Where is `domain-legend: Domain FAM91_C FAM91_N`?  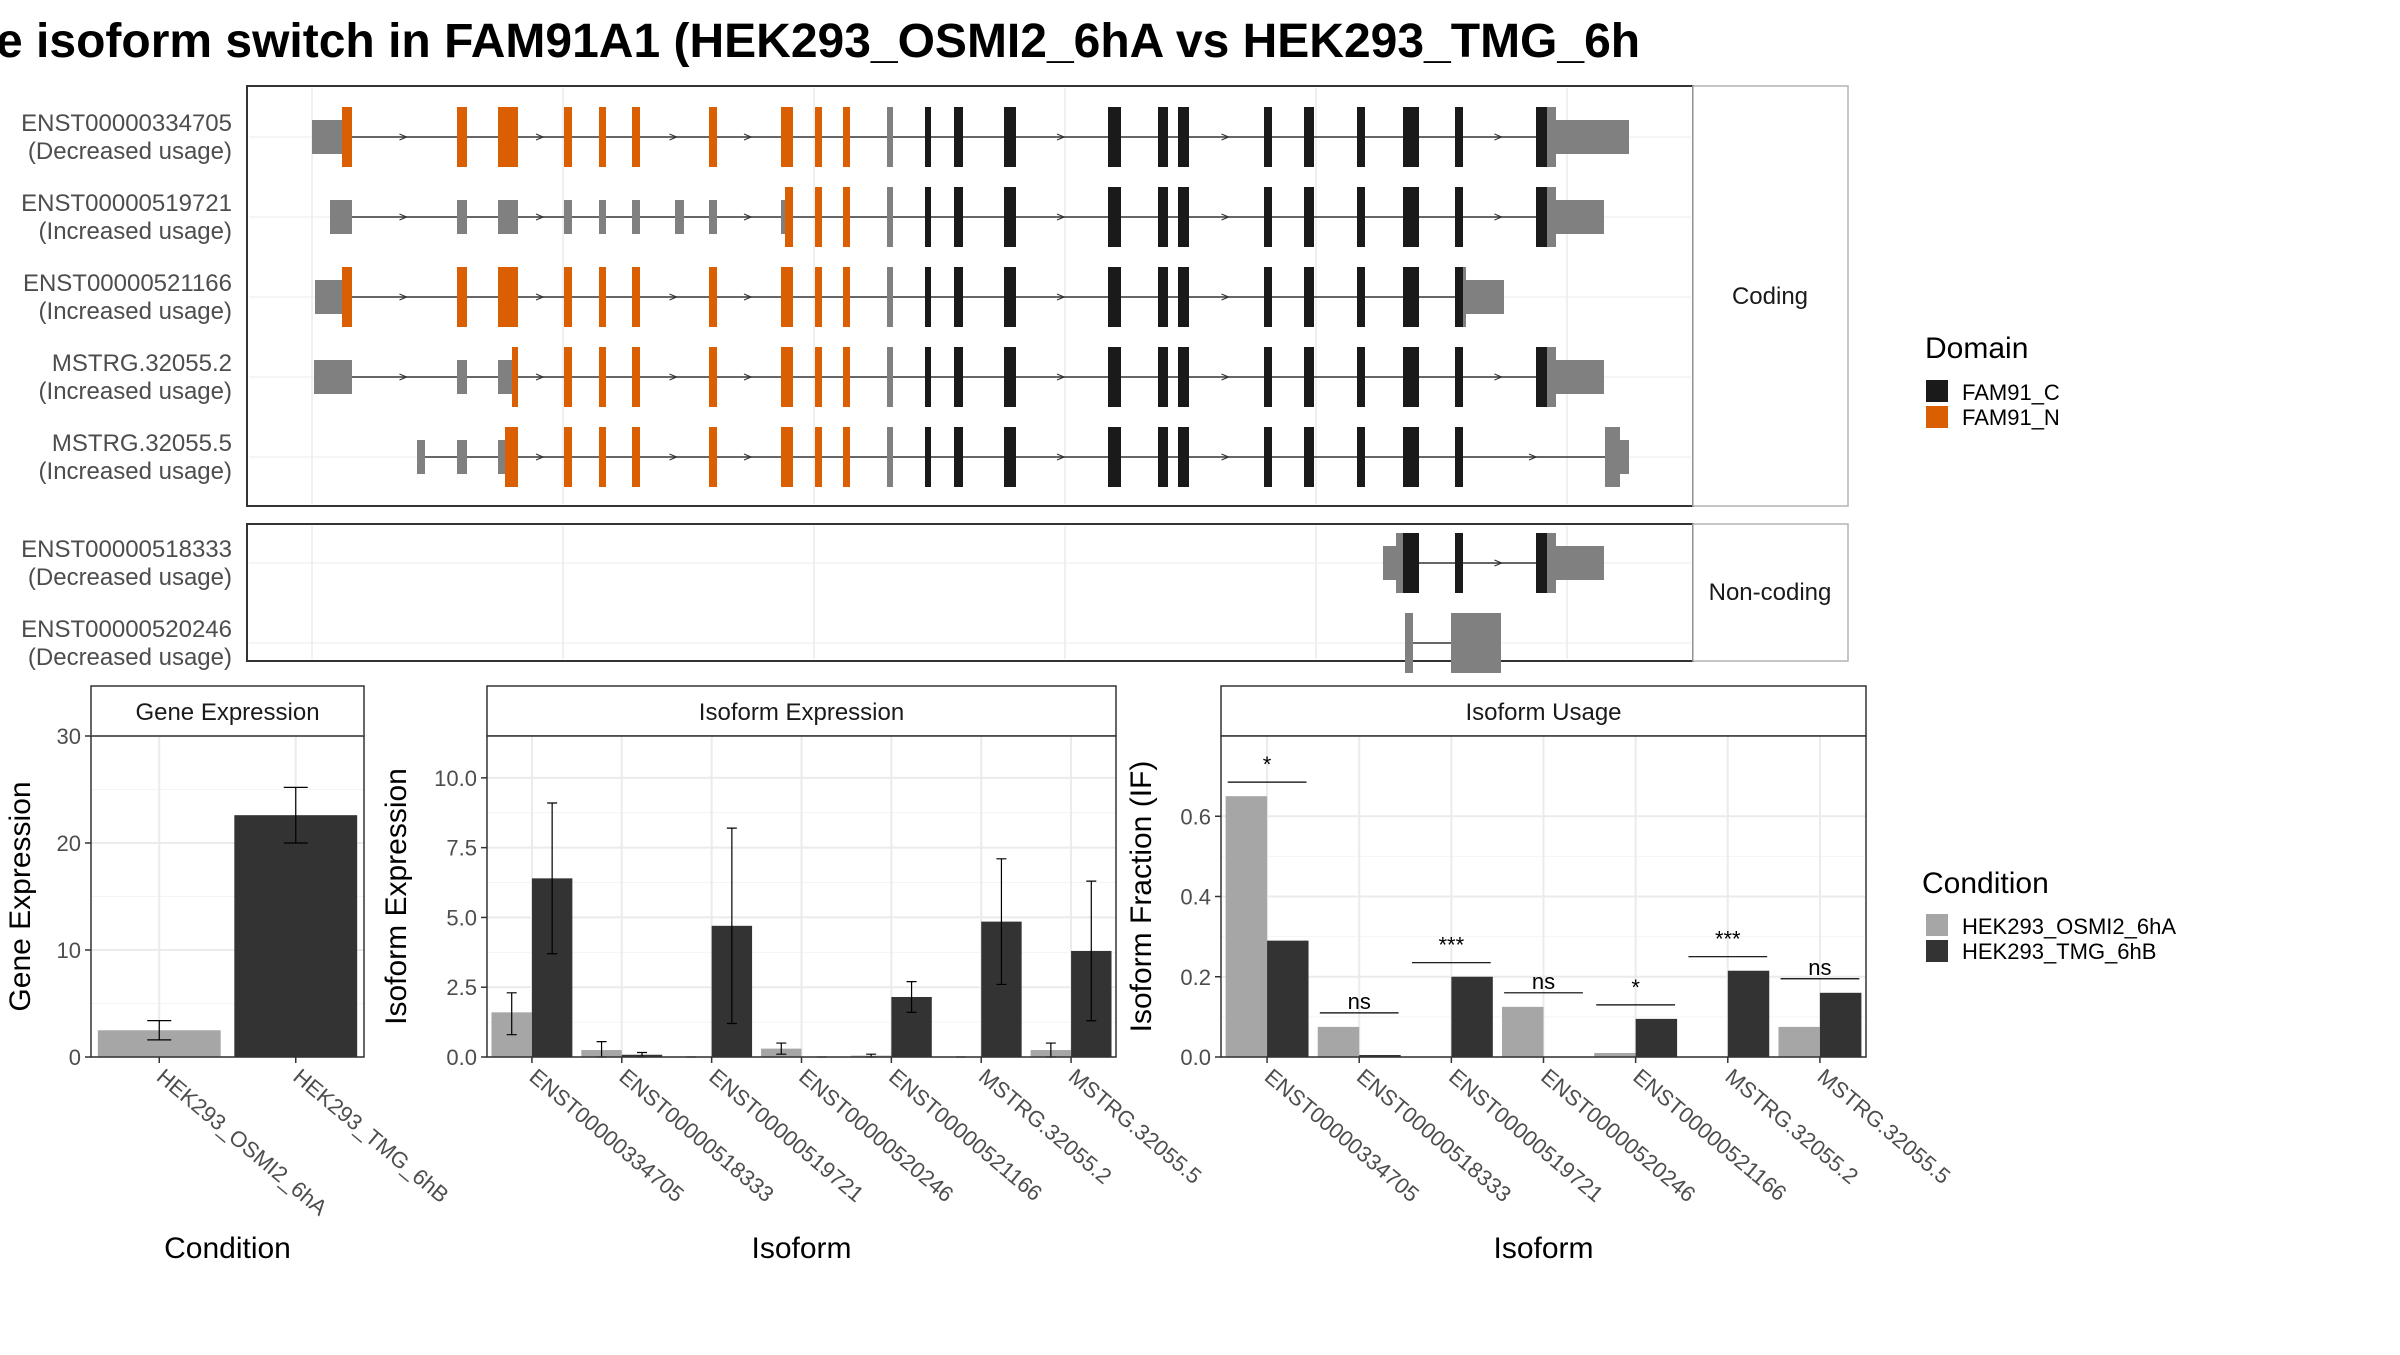 domain-legend: Domain FAM91_C FAM91_N is located at coordinates (1992, 381).